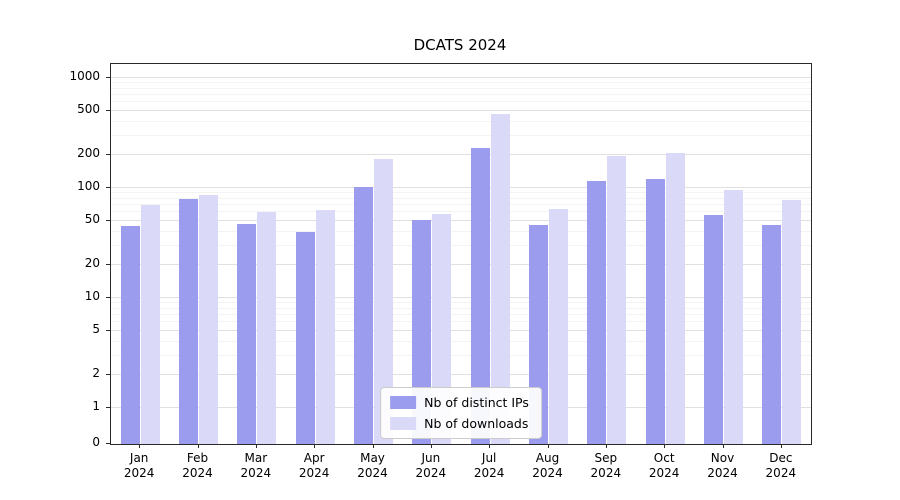 This screenshot has height=500, width=900. What do you see at coordinates (92, 296) in the screenshot?
I see `y-tick-label-10: 10` at bounding box center [92, 296].